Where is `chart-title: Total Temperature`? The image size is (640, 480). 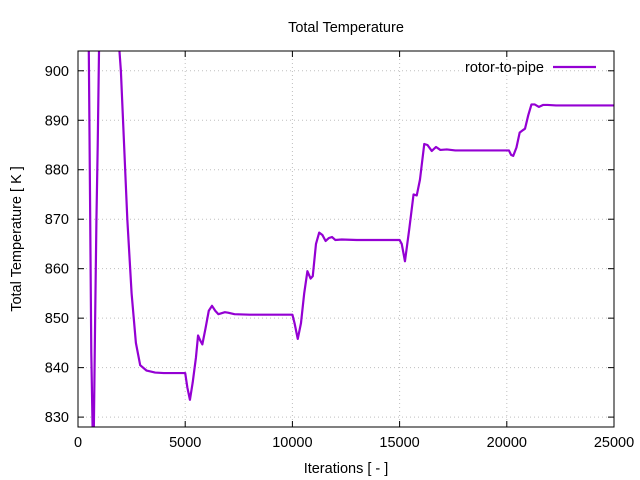
chart-title: Total Temperature is located at coordinates (346, 28).